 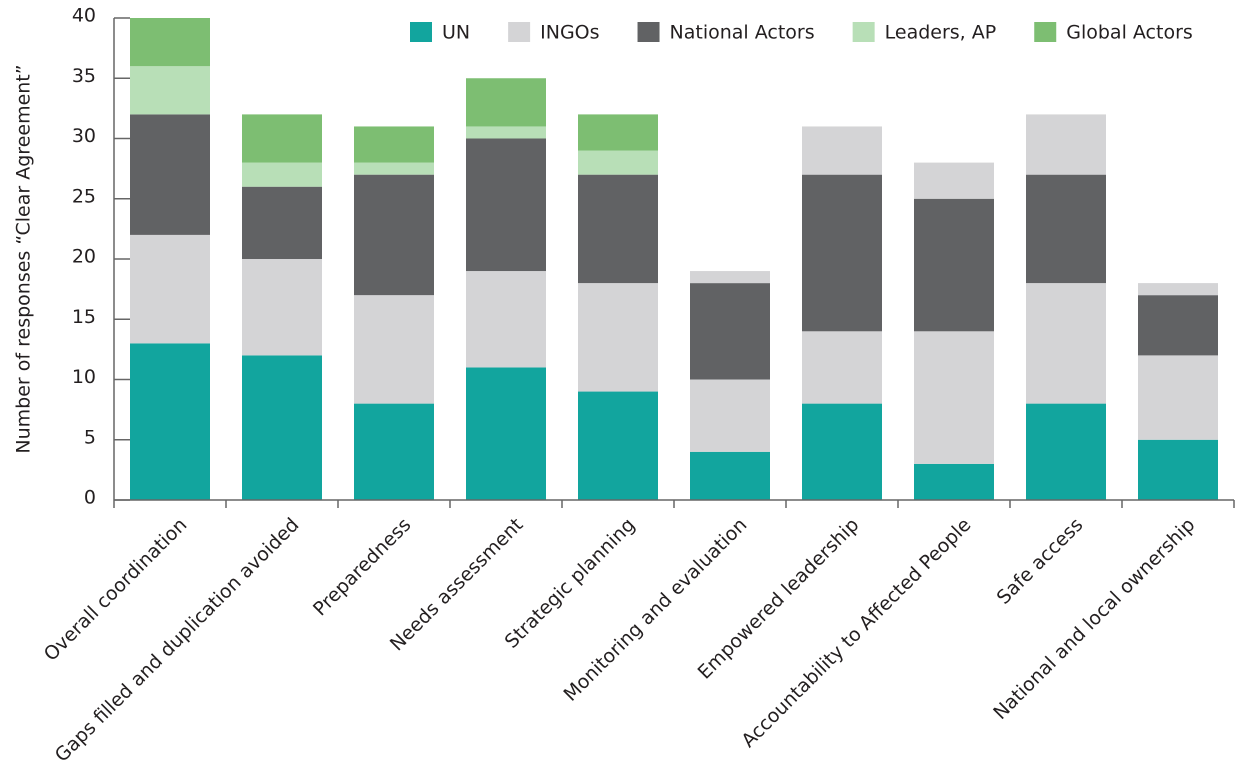 I want to click on y-tick-label: 35, so click(x=84, y=76).